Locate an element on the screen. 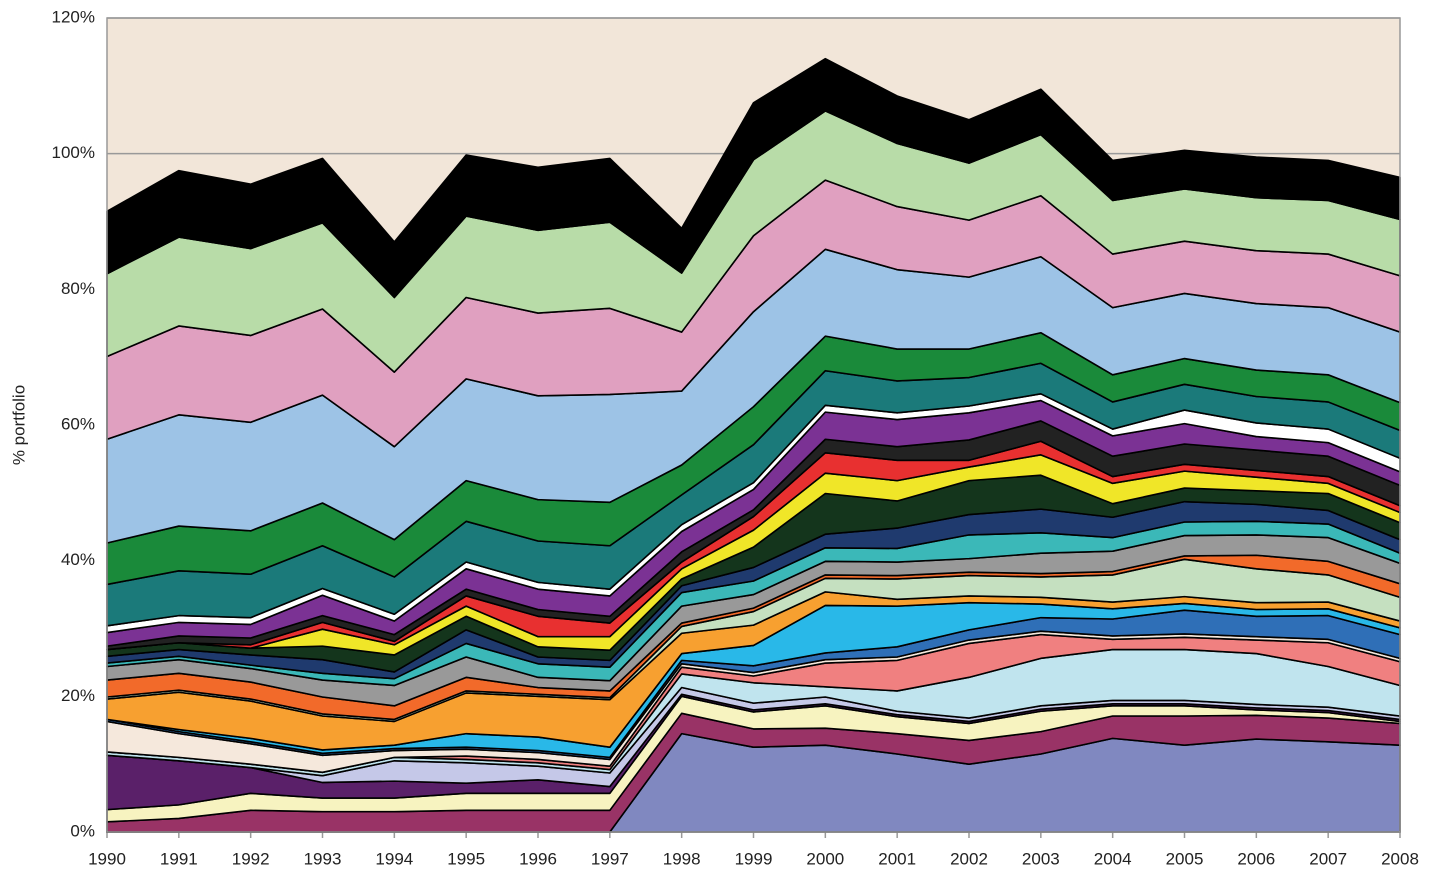 The width and height of the screenshot is (1445, 878). x-tick-label: 1996 is located at coordinates (538, 858).